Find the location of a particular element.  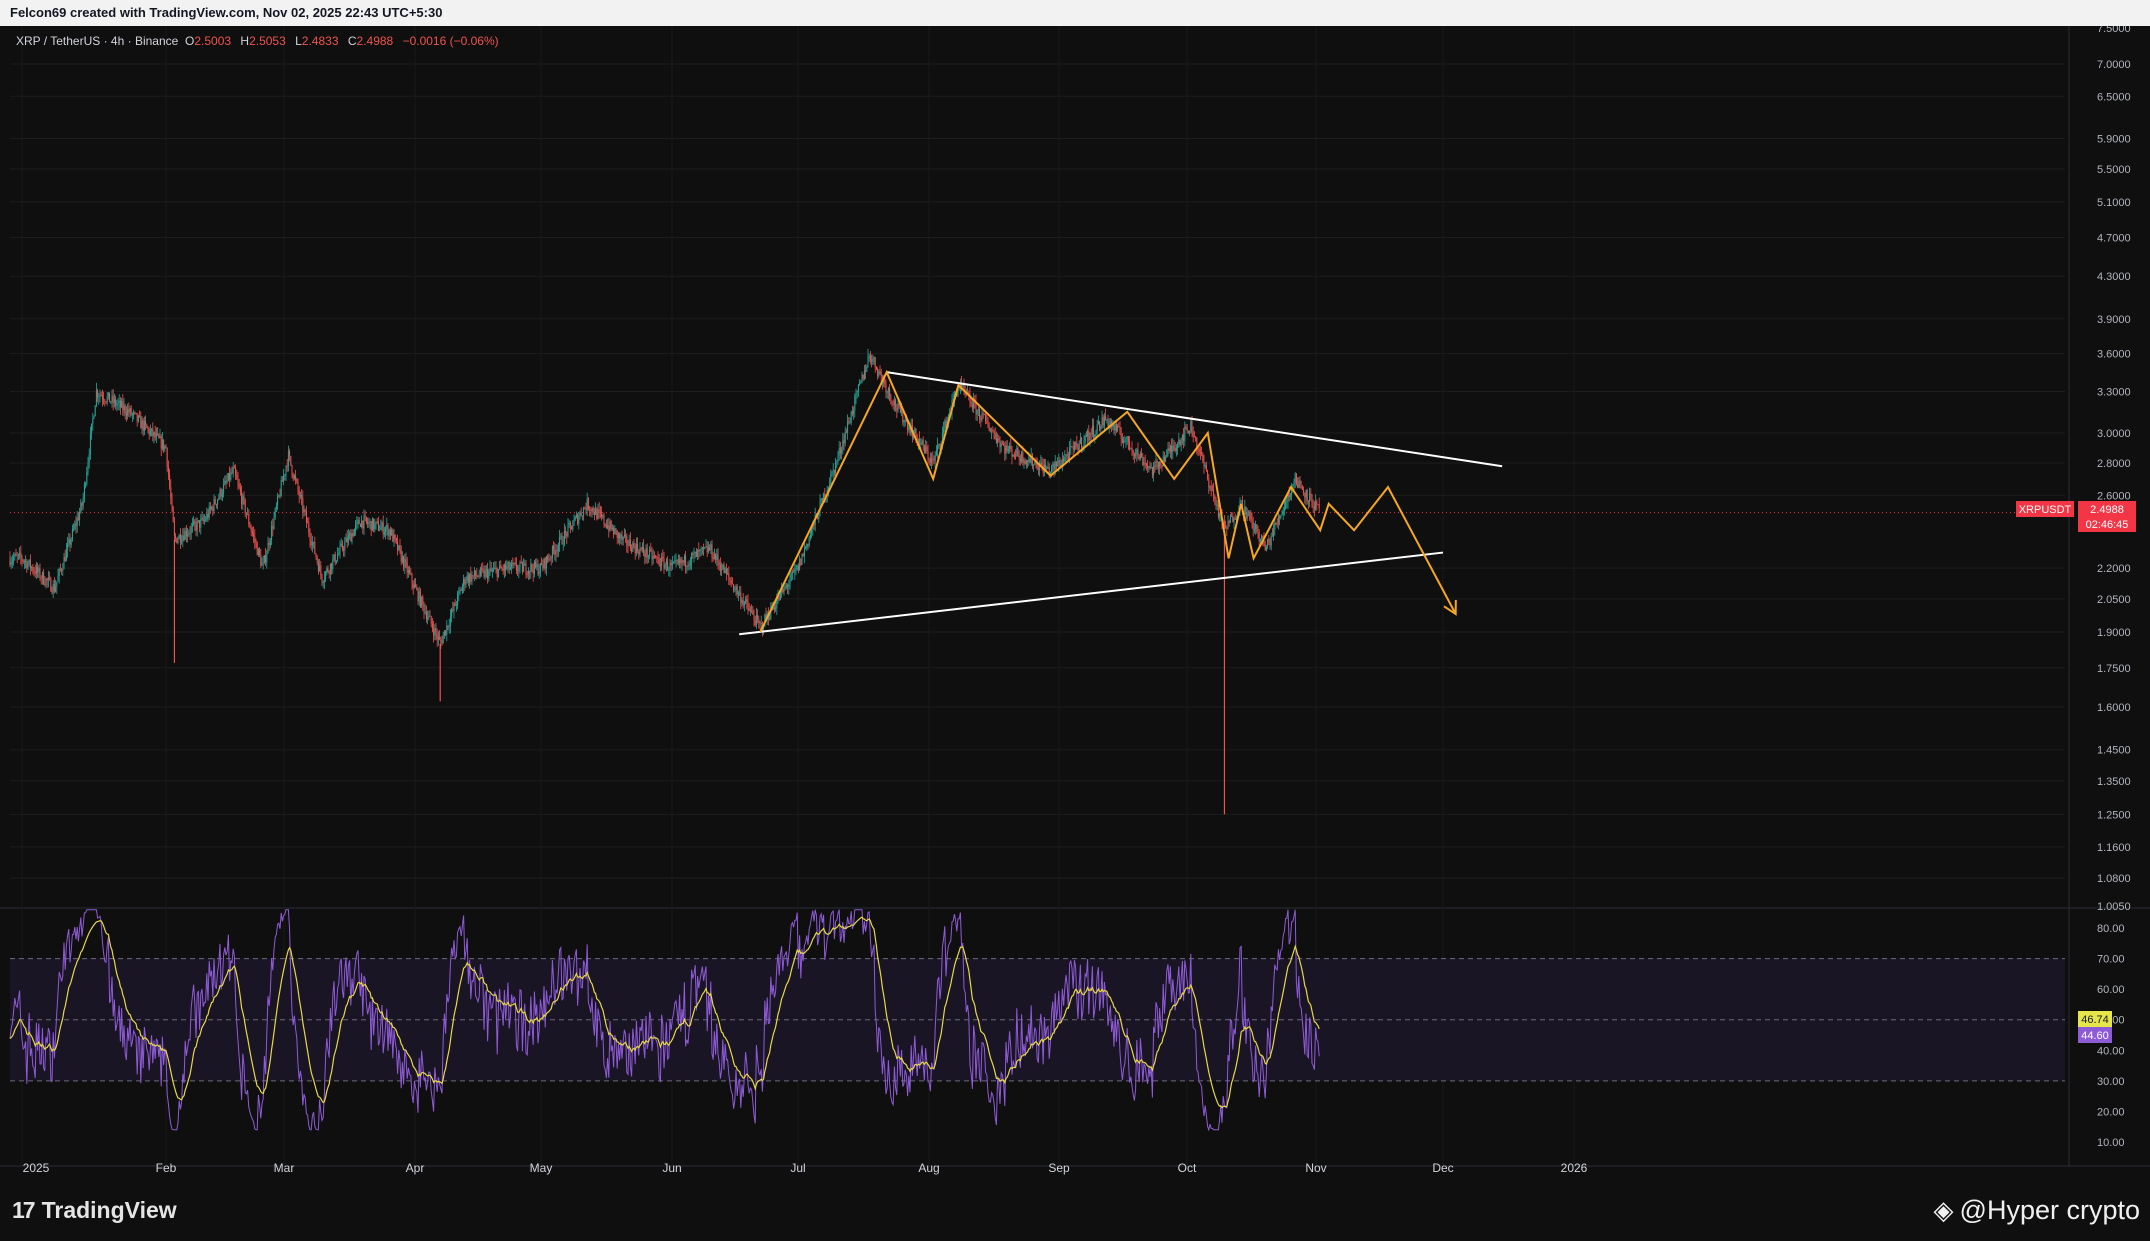

rsi-axis-tick: 20.00 is located at coordinates (2111, 1112).